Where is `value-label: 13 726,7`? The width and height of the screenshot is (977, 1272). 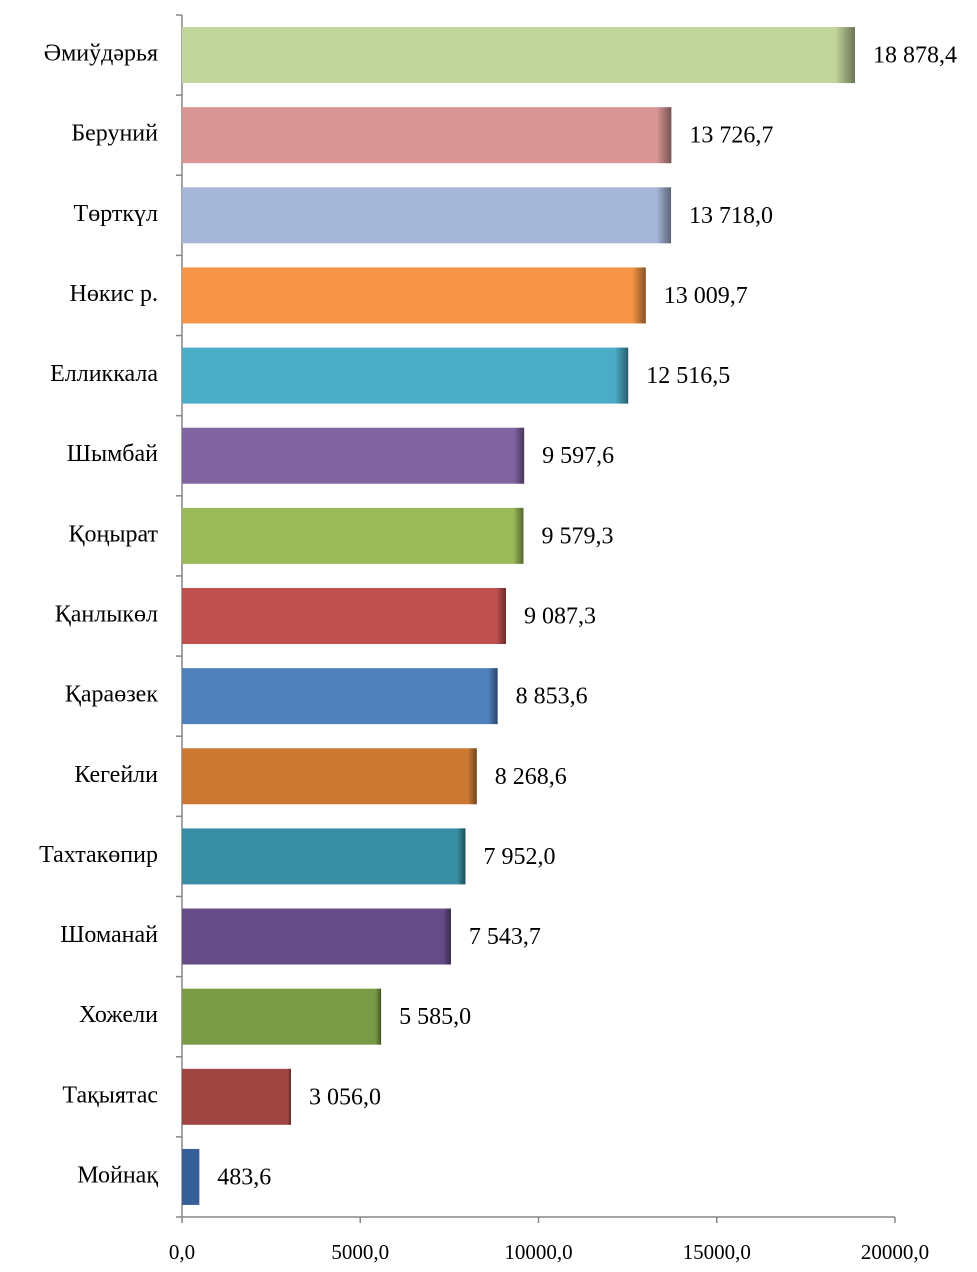 value-label: 13 726,7 is located at coordinates (731, 136).